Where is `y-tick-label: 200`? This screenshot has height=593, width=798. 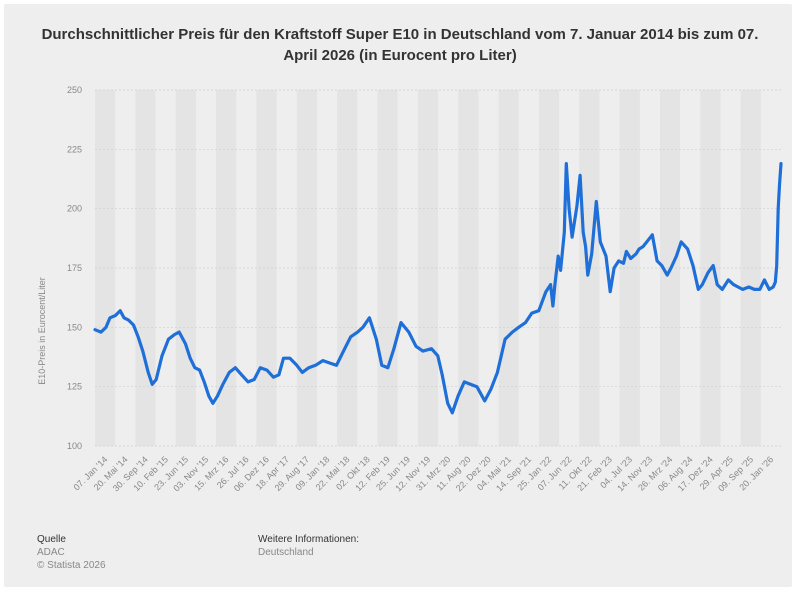 y-tick-label: 200 is located at coordinates (74, 209).